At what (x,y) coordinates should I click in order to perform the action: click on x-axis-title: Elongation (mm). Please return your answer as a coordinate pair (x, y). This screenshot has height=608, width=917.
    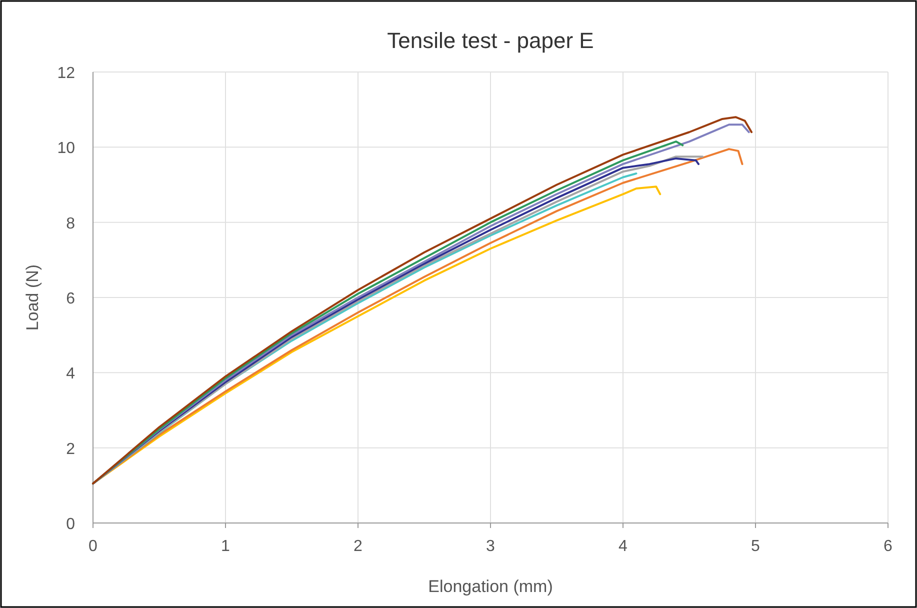
    Looking at the image, I should click on (490, 586).